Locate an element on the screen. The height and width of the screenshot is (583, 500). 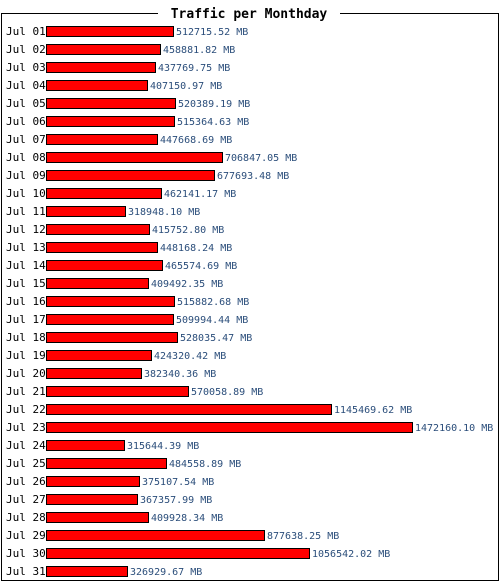
day-label: Jul 05 is located at coordinates (26, 103).